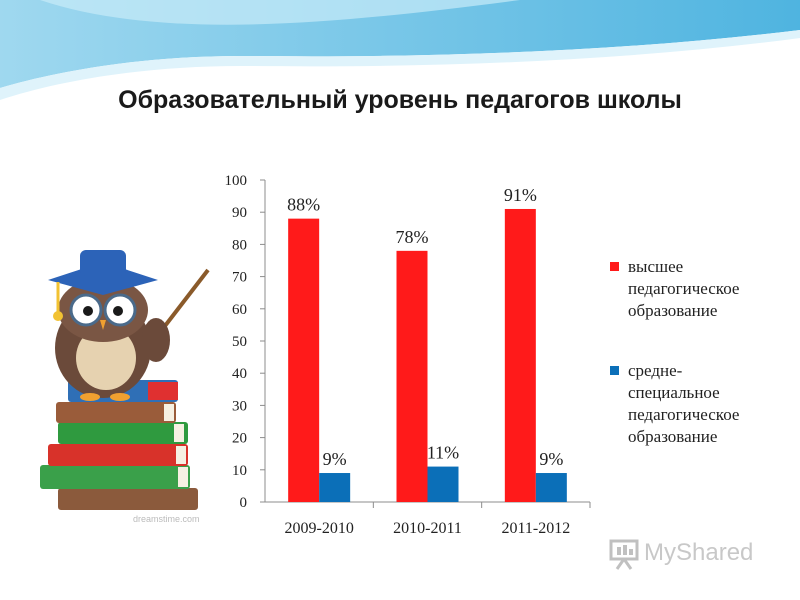  I want to click on y-tick-label: 20, so click(239, 439).